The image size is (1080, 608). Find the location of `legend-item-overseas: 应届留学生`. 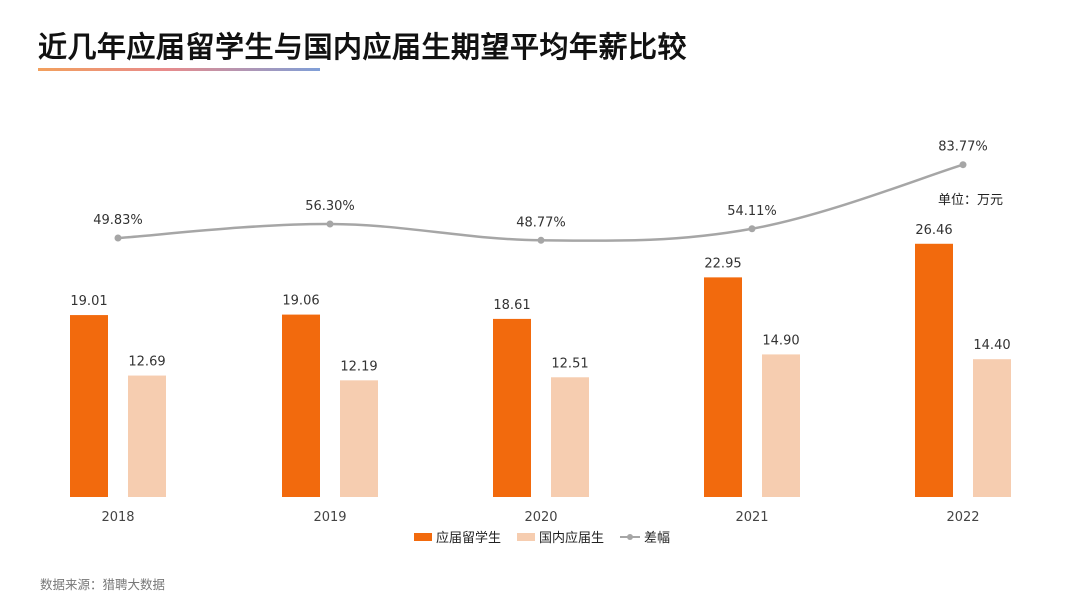

legend-item-overseas: 应届留学生 is located at coordinates (457, 536).